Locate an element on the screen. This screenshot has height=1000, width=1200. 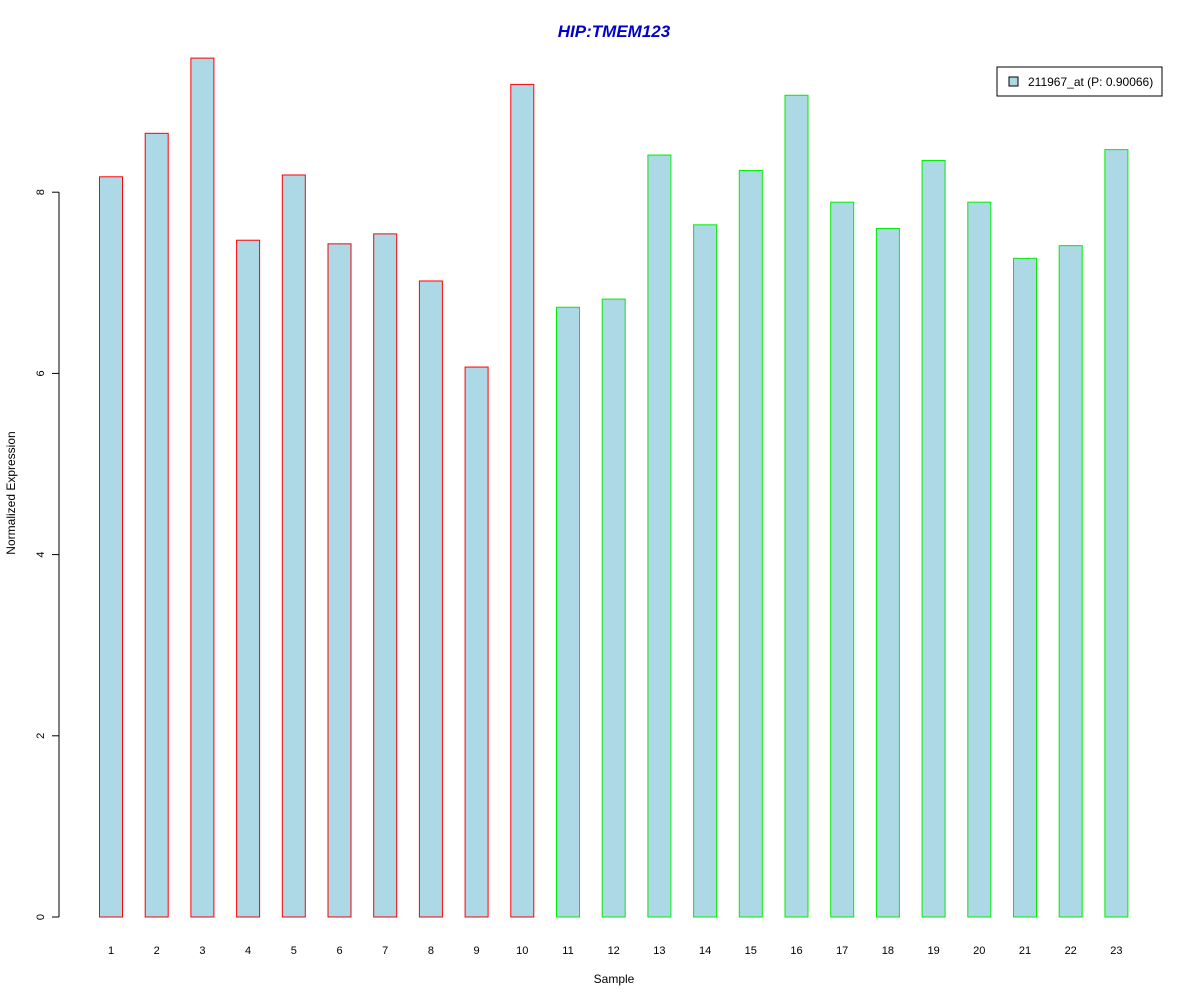
x-tick-label: 6 is located at coordinates (339, 951).